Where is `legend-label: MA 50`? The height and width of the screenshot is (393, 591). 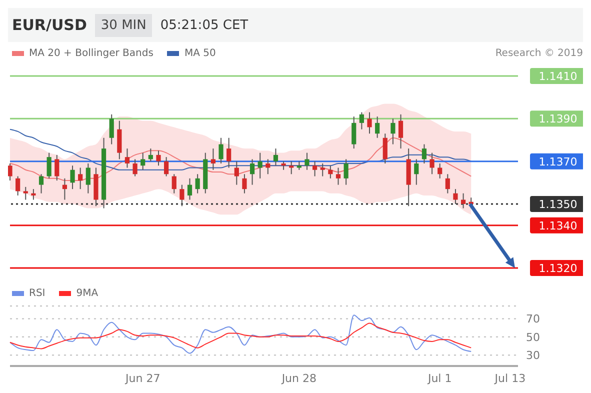 legend-label: MA 50 is located at coordinates (199, 53).